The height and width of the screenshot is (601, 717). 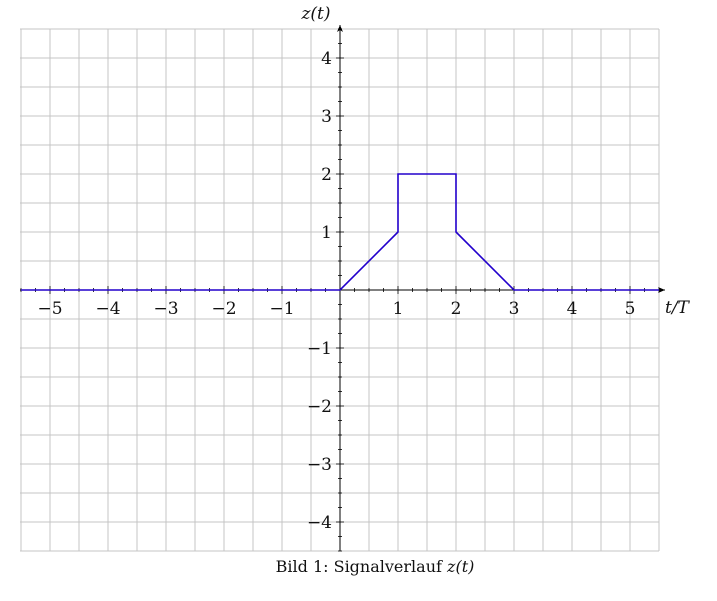 I want to click on x-tick-label: −3, so click(x=165, y=309).